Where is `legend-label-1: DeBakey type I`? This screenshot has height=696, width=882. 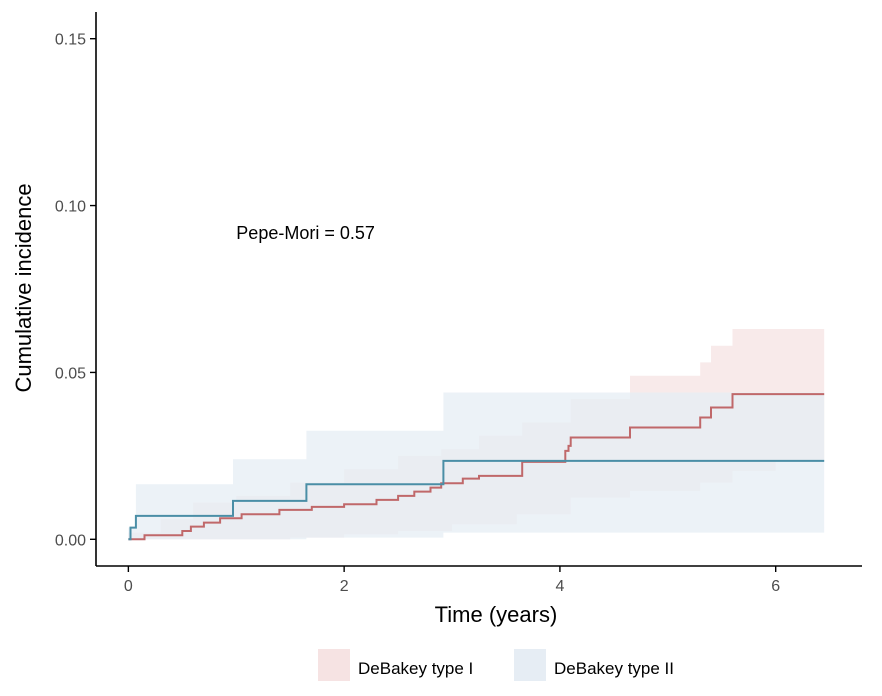
legend-label-1: DeBakey type I is located at coordinates (415, 668).